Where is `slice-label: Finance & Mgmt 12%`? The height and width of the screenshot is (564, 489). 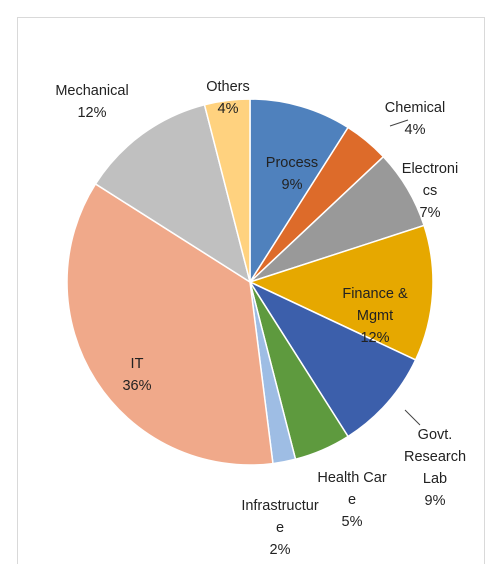
slice-label: Finance & Mgmt 12% is located at coordinates (375, 316).